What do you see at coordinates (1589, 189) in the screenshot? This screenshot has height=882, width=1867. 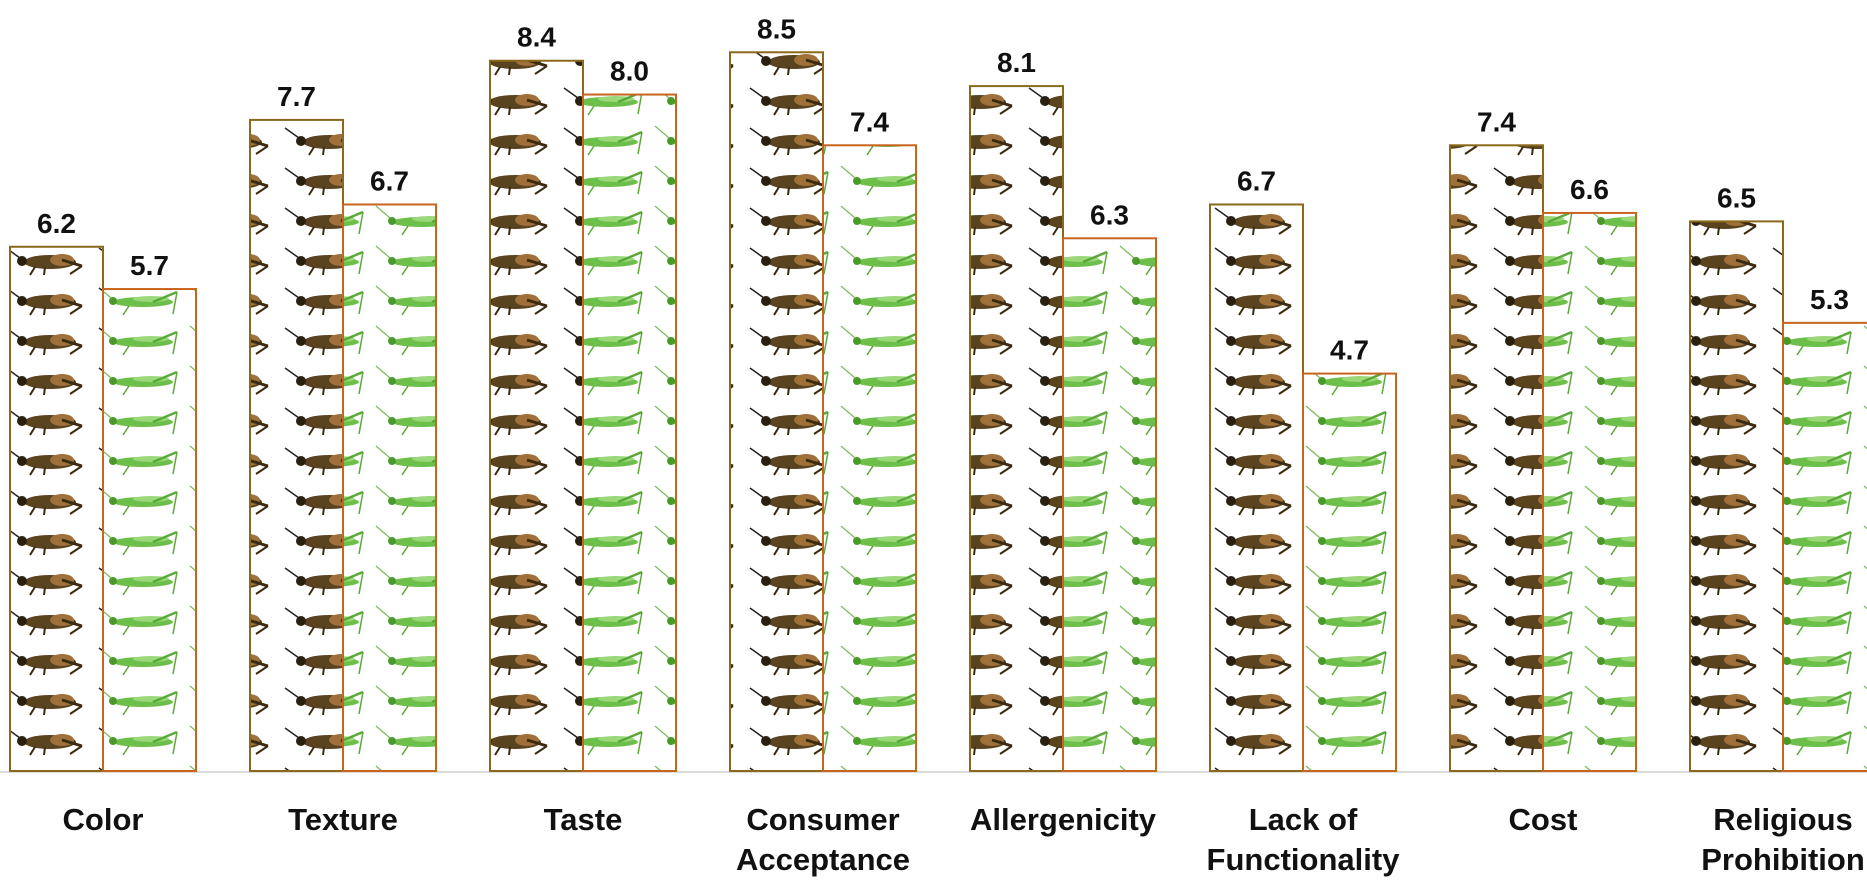 I see `value-label: 6.6` at bounding box center [1589, 189].